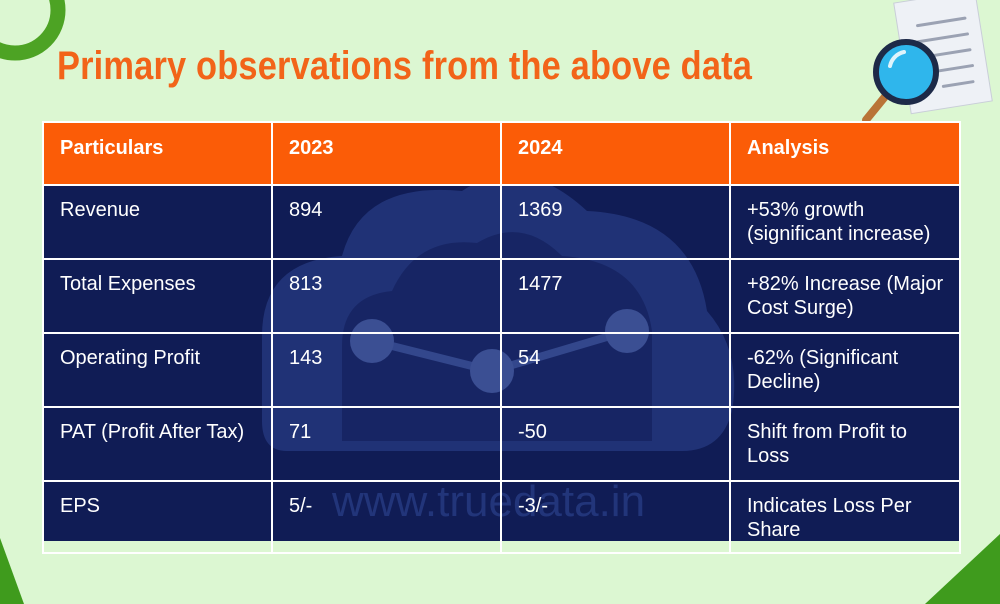  Describe the element at coordinates (157, 222) in the screenshot. I see `cell-particular: Revenue` at that location.